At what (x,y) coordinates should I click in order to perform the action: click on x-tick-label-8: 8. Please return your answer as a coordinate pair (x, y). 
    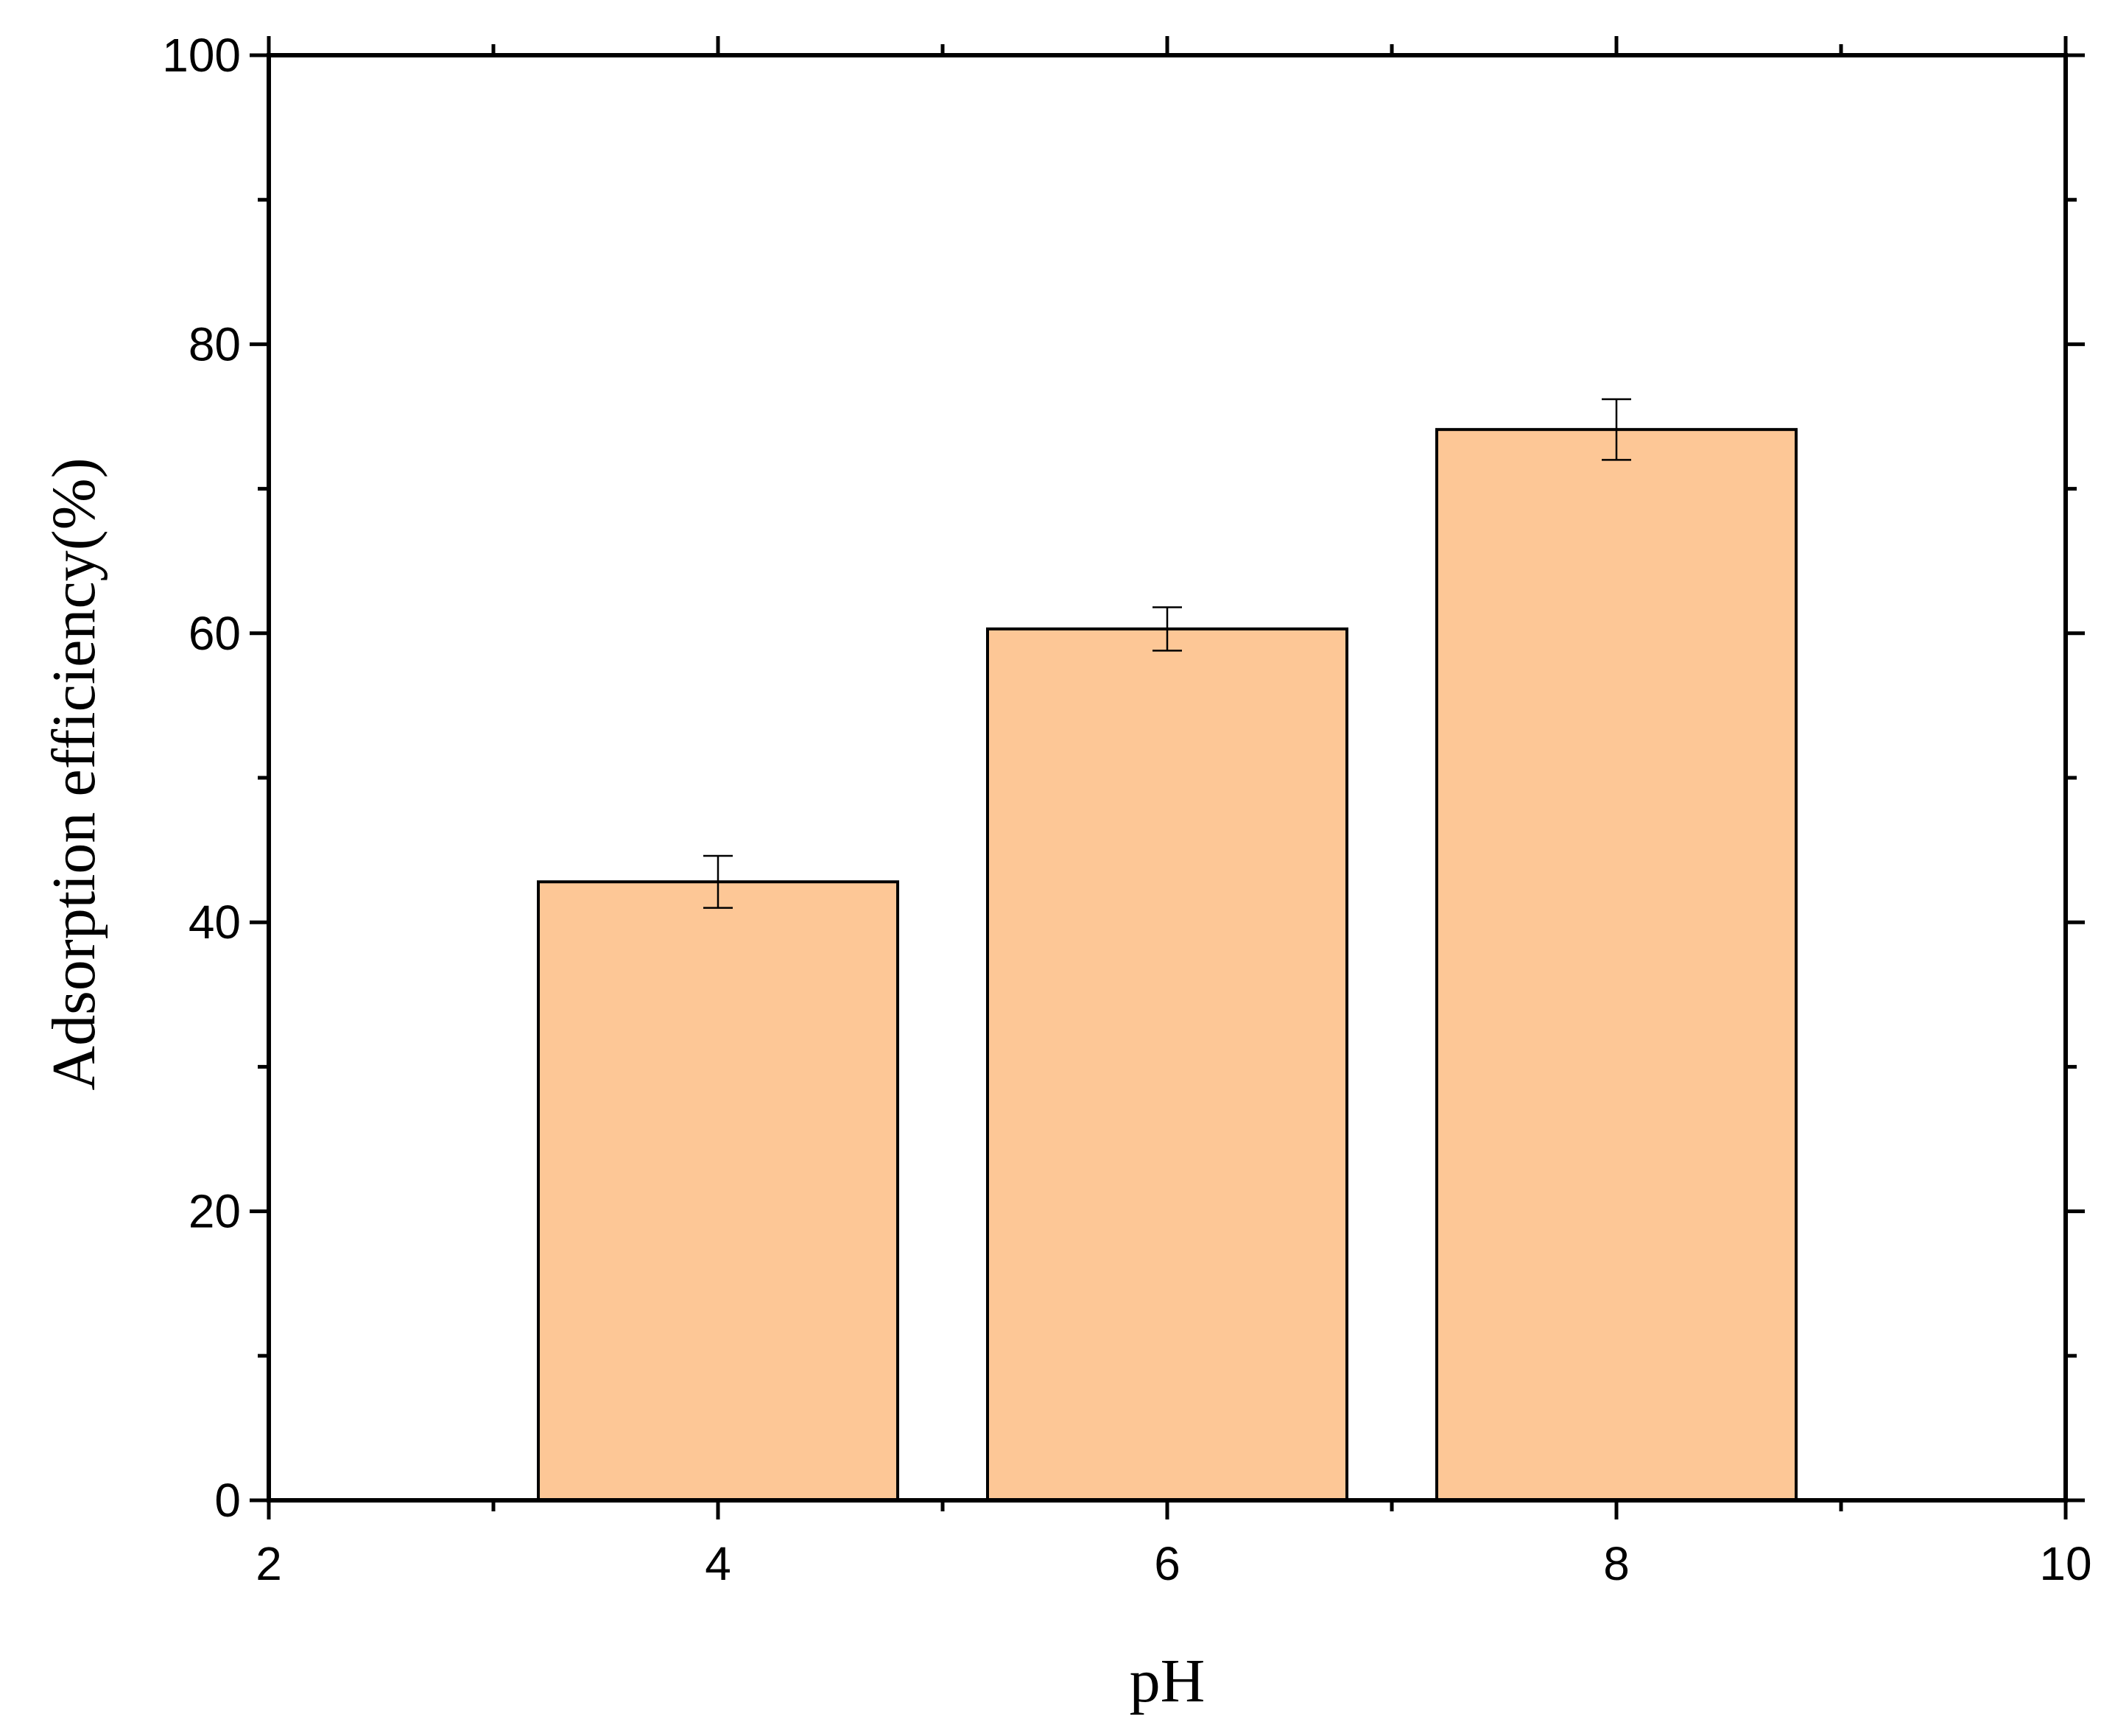
    Looking at the image, I should click on (1616, 1563).